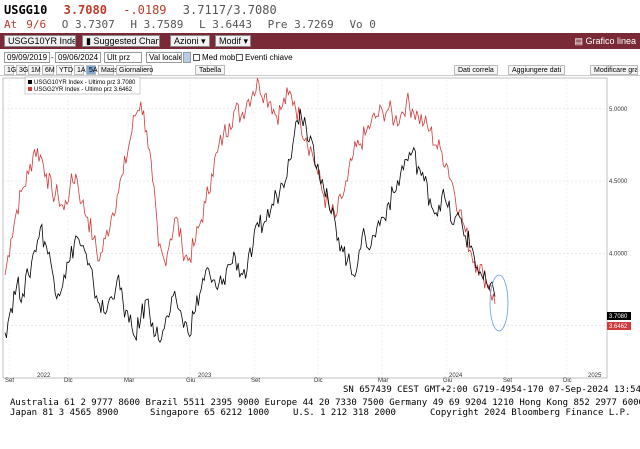 The width and height of the screenshot is (640, 449). What do you see at coordinates (610, 41) in the screenshot?
I see `chart-type-label: Grafico linea` at bounding box center [610, 41].